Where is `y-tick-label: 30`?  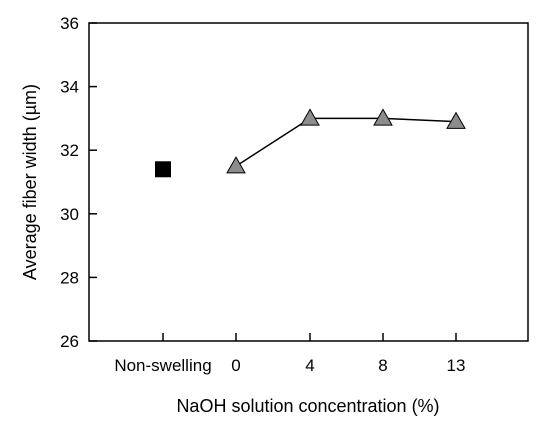 y-tick-label: 30 is located at coordinates (69, 214).